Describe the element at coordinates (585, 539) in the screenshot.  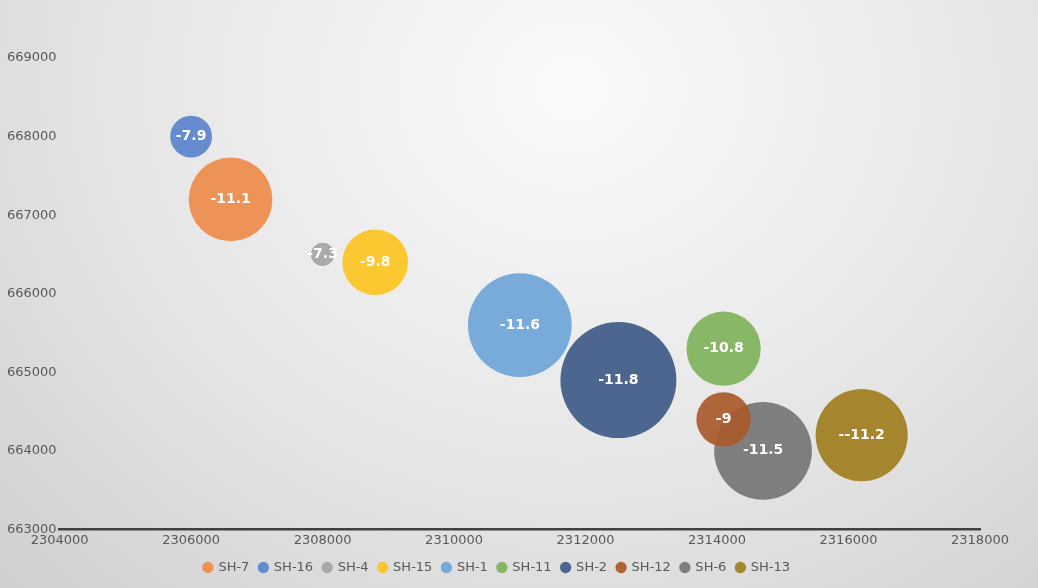
I see `x-tick-label: 2312000` at that location.